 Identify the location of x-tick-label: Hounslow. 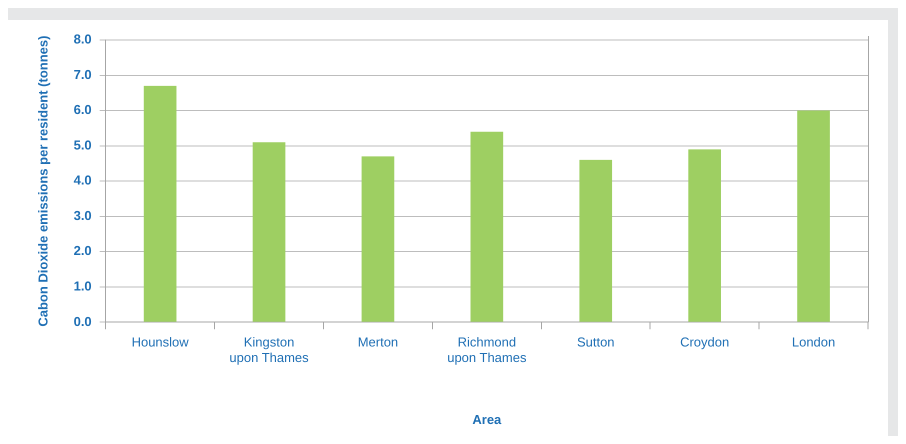
(161, 342).